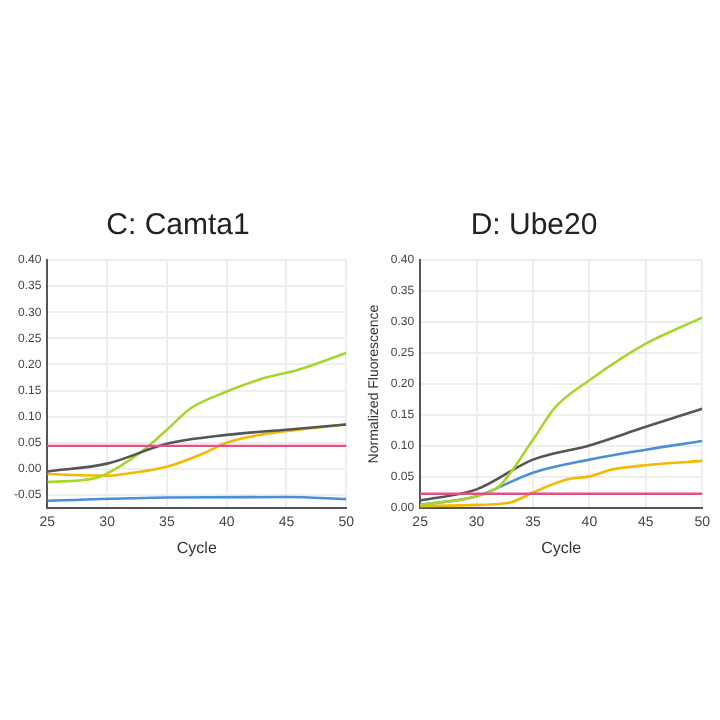 Image resolution: width=720 pixels, height=720 pixels. I want to click on line-series, so click(197, 417).